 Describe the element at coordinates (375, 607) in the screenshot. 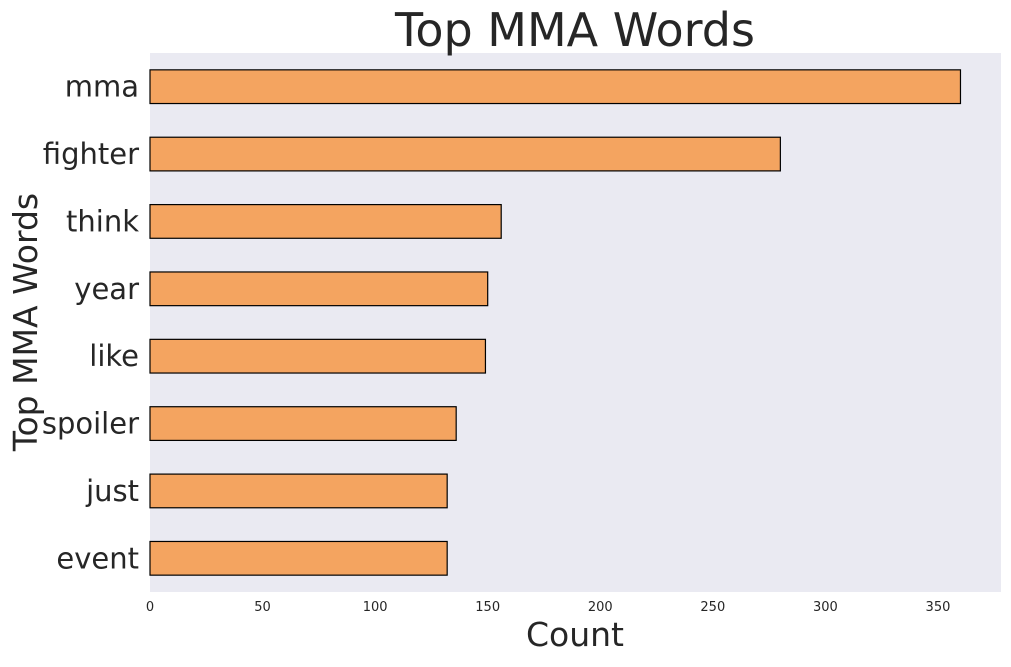

I see `x-tick-label: 100` at that location.